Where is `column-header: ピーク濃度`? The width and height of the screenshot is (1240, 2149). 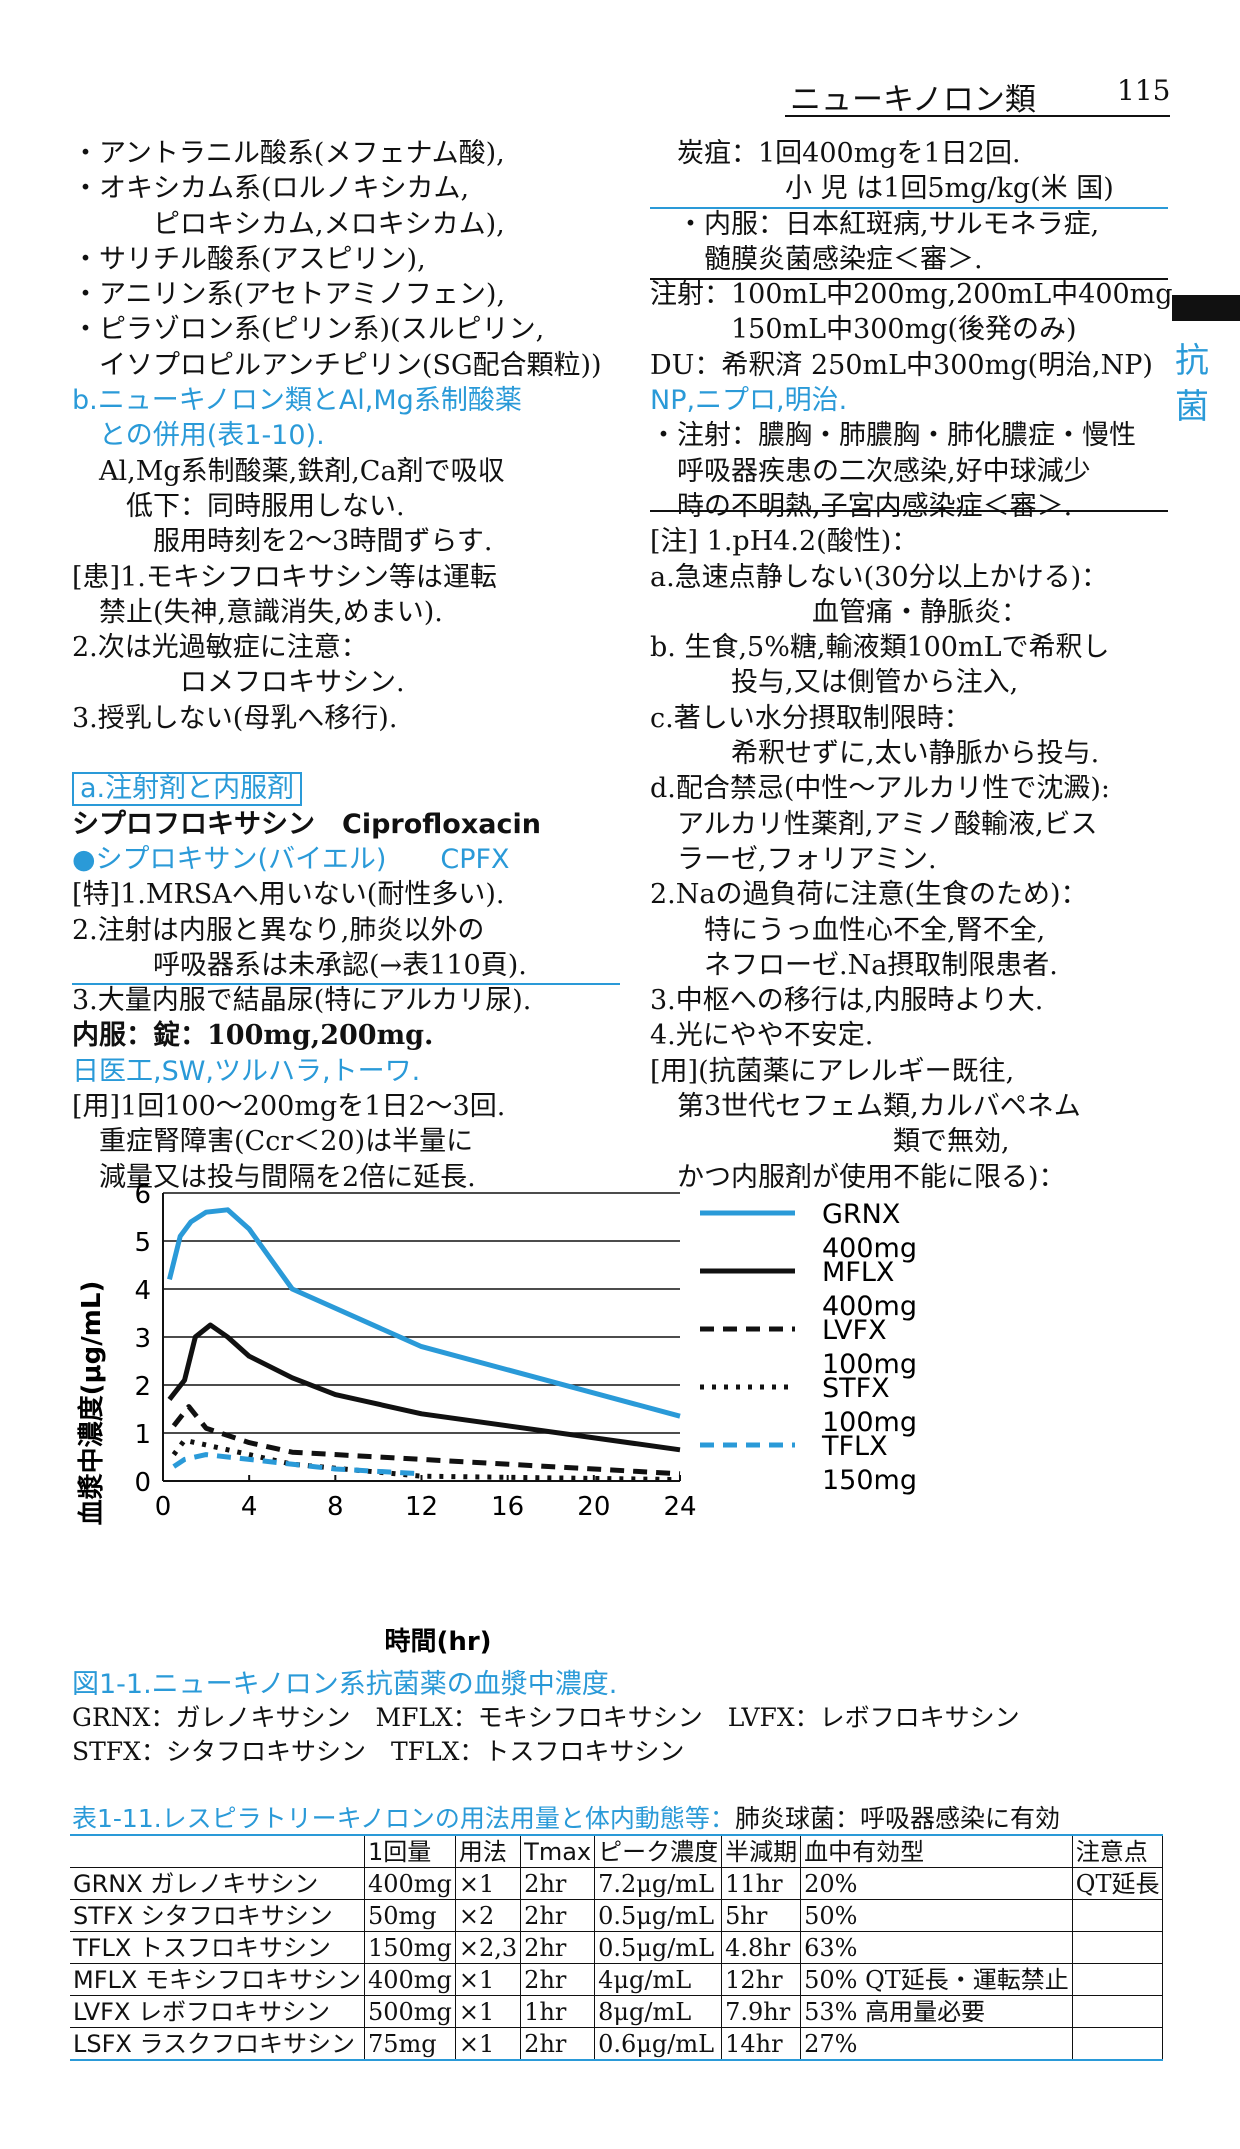
column-header: ピーク濃度 is located at coordinates (658, 1851).